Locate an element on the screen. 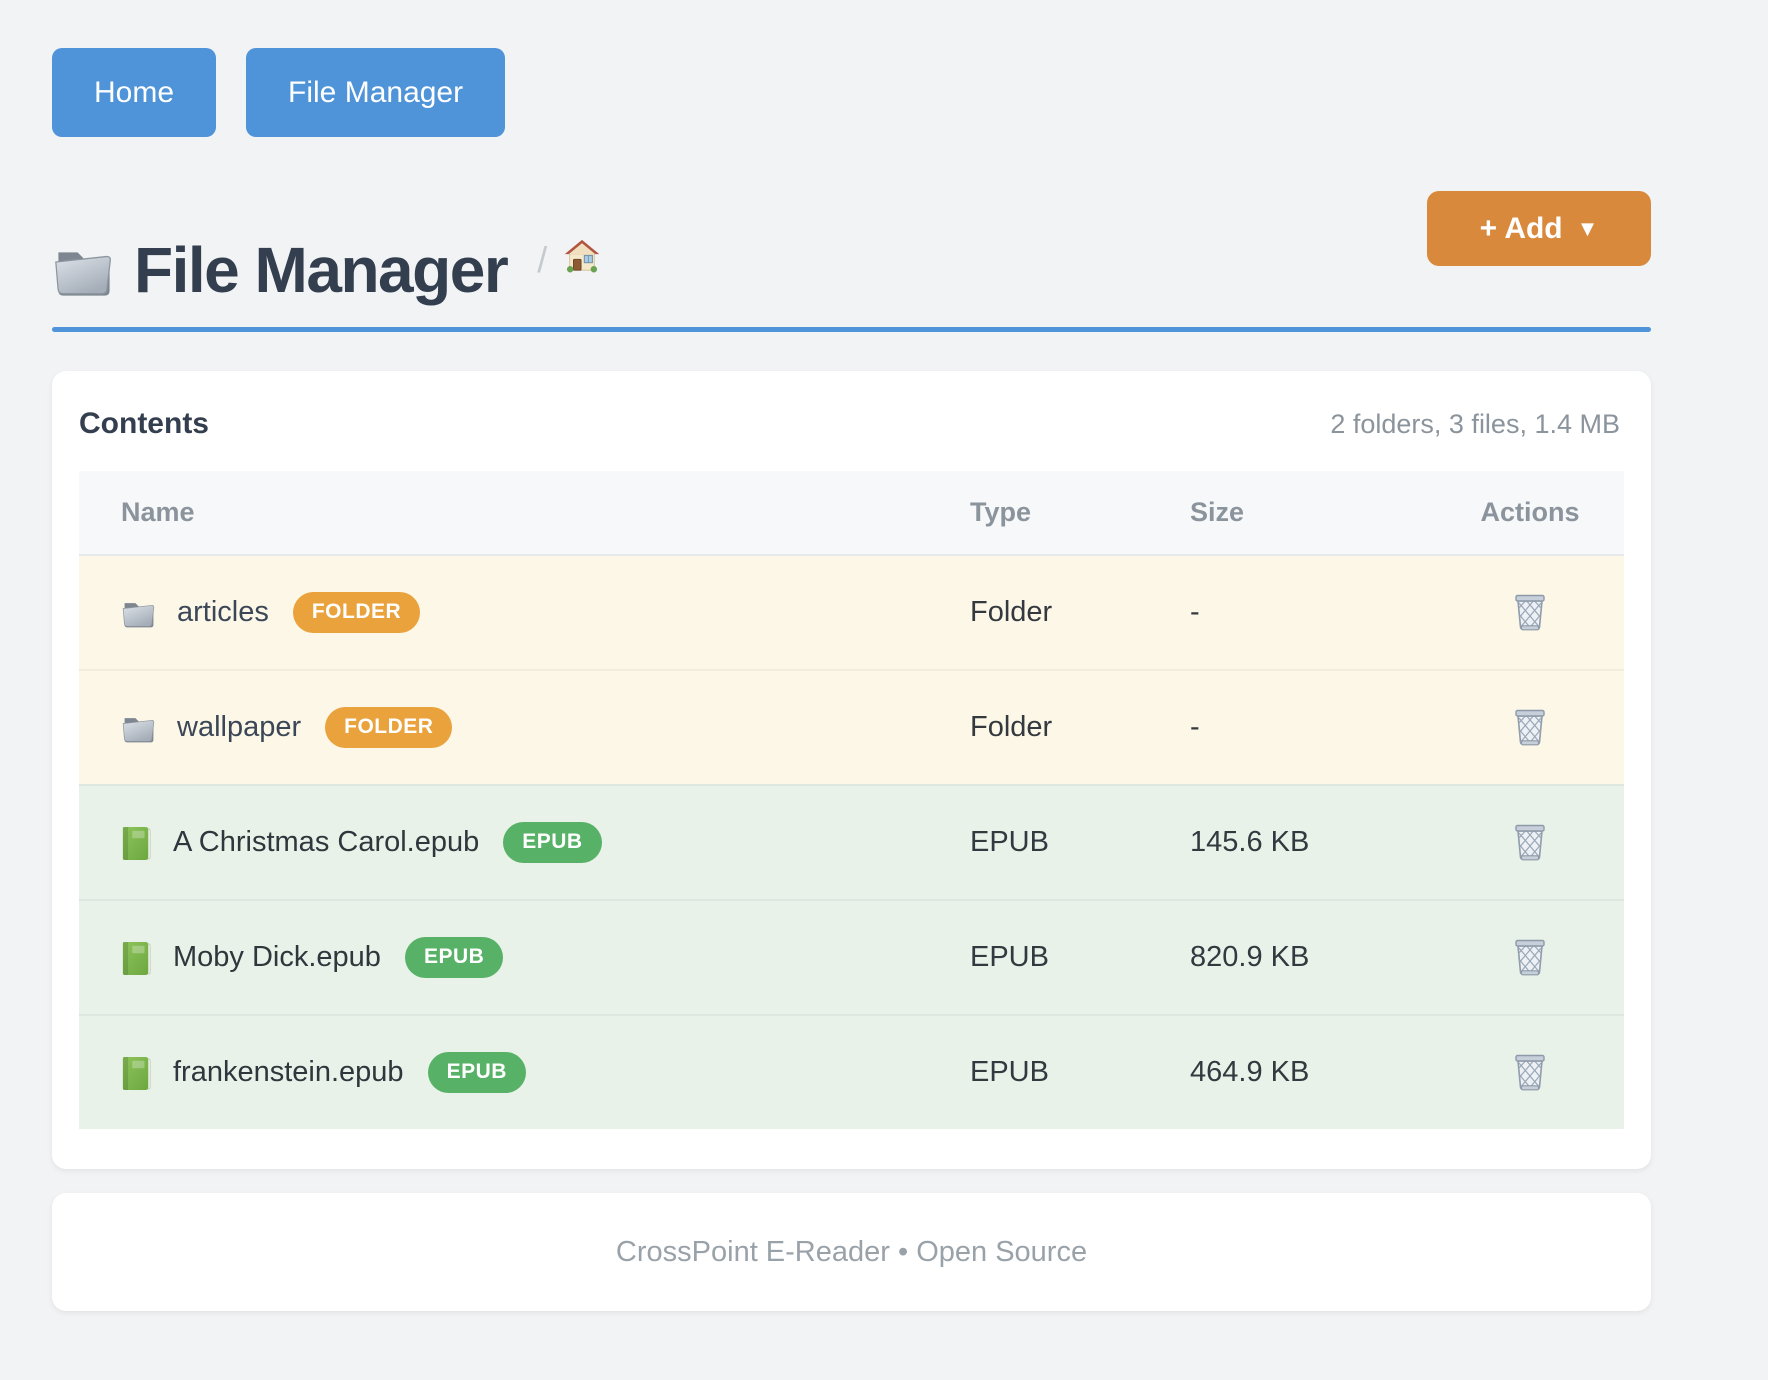 The image size is (1768, 1380). nav-home-button: Home is located at coordinates (134, 92).